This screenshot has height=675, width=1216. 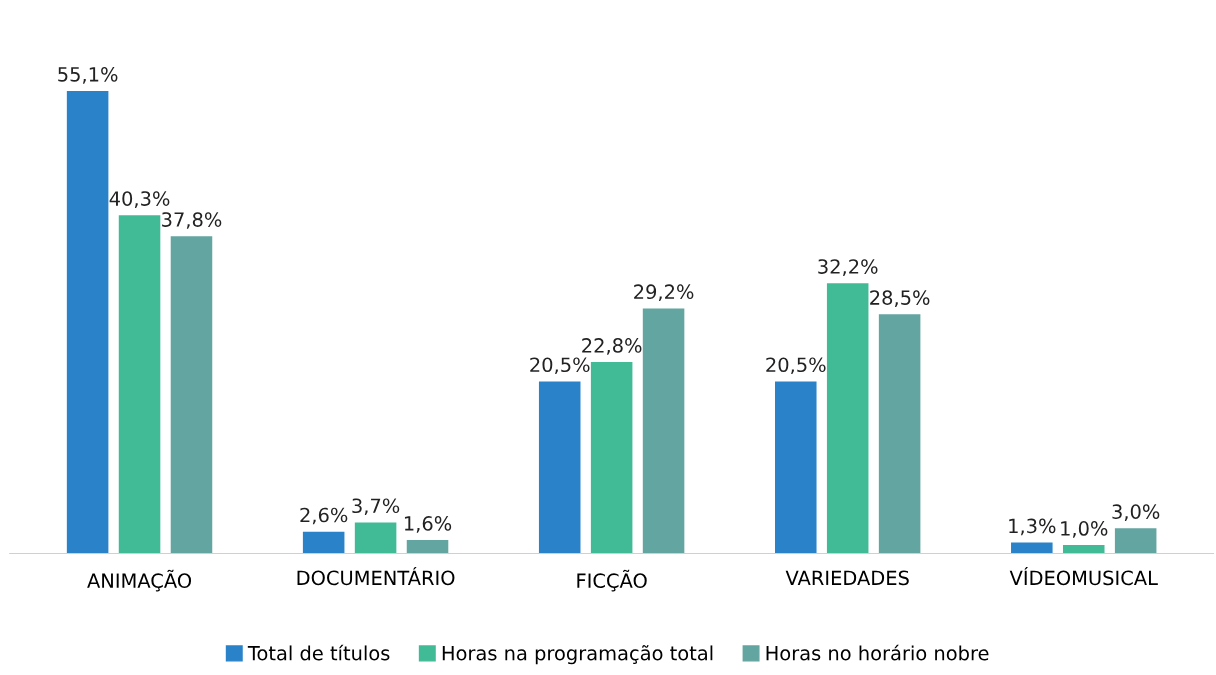 What do you see at coordinates (1032, 527) in the screenshot?
I see `data-label: 1,3%` at bounding box center [1032, 527].